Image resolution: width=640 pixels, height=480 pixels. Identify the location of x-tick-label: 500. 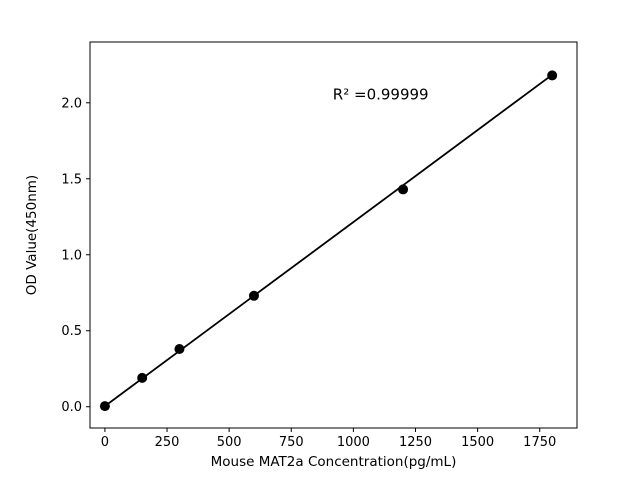
(229, 442).